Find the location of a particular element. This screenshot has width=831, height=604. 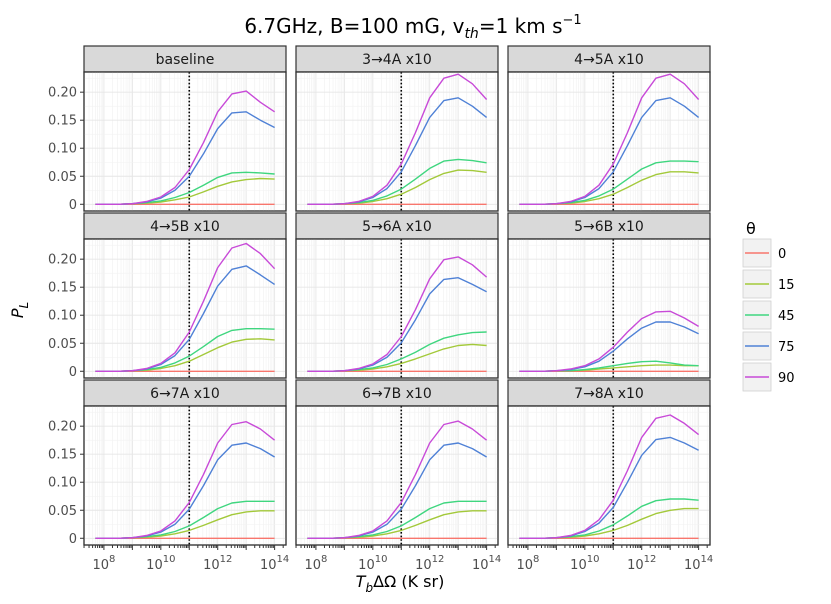

legend: θ 0 15 45 75 90 is located at coordinates (768, 305).